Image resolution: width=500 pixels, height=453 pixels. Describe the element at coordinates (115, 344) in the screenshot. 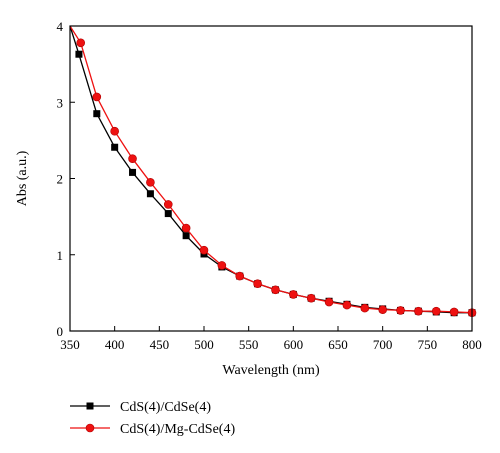

I see `x-tick-label: 400` at that location.